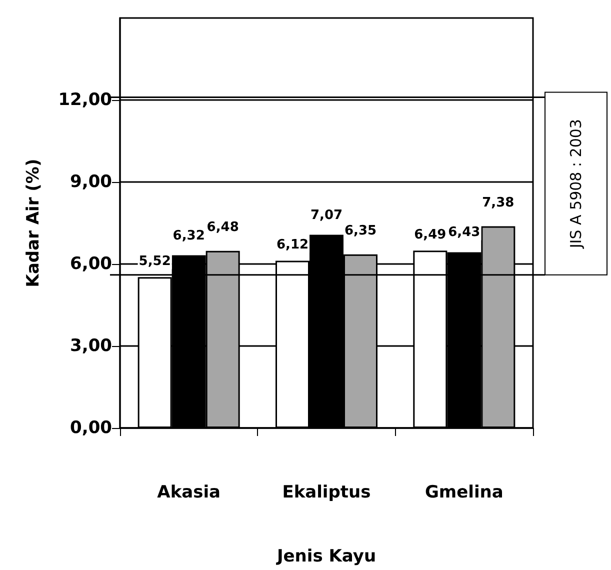 The image size is (611, 570). What do you see at coordinates (464, 492) in the screenshot?
I see `x-tick-label: Gmelina` at bounding box center [464, 492].